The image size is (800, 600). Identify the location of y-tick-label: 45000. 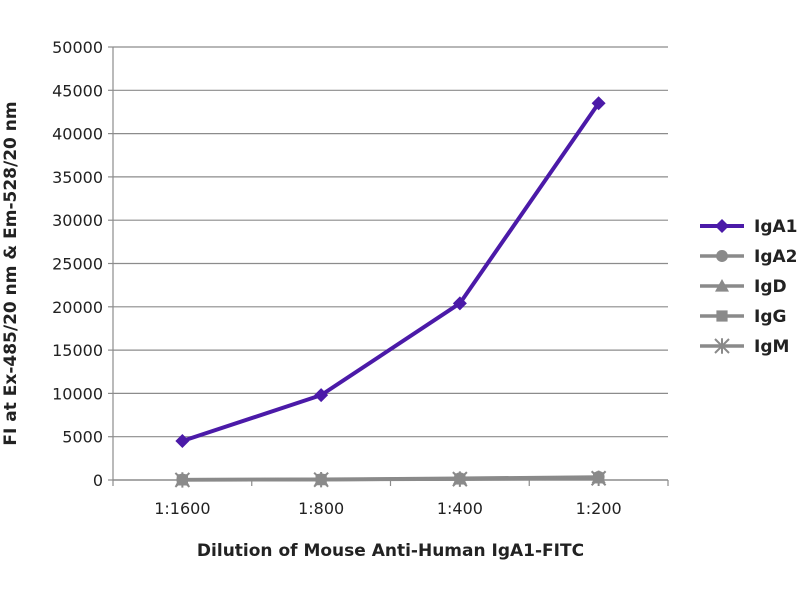
(77, 90).